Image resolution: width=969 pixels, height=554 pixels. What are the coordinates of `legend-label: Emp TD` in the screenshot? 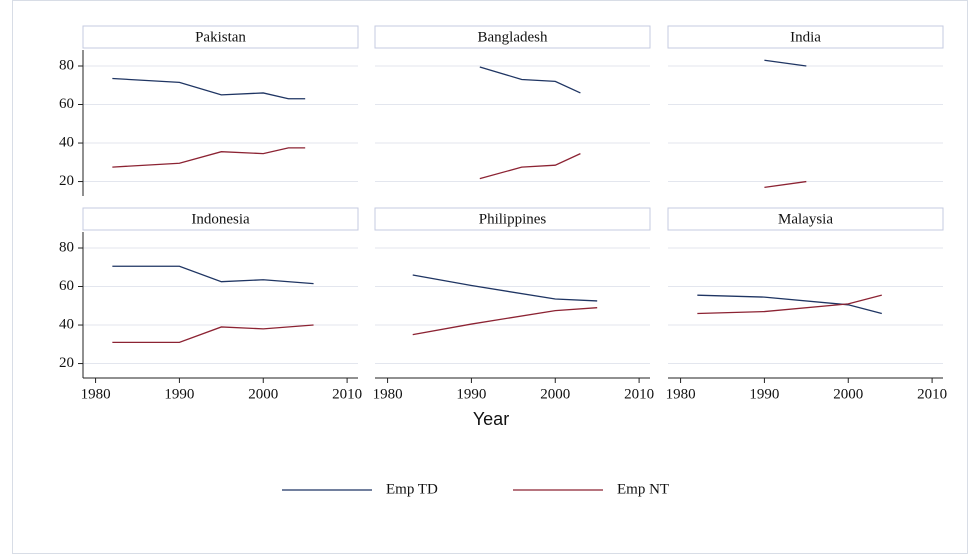 It's located at (412, 489).